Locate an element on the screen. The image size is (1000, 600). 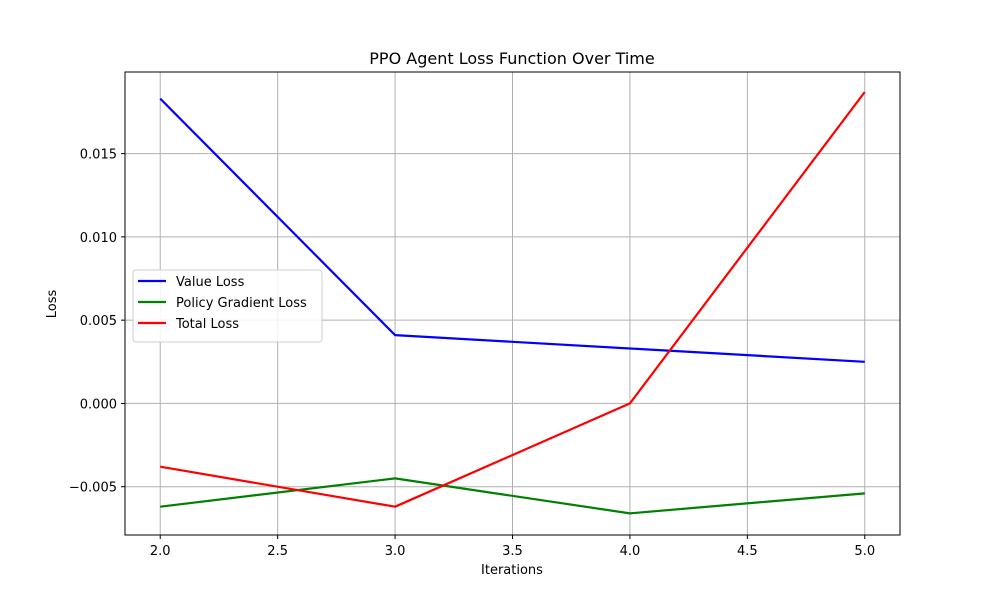
x-tick-label: 3.5 is located at coordinates (512, 551).